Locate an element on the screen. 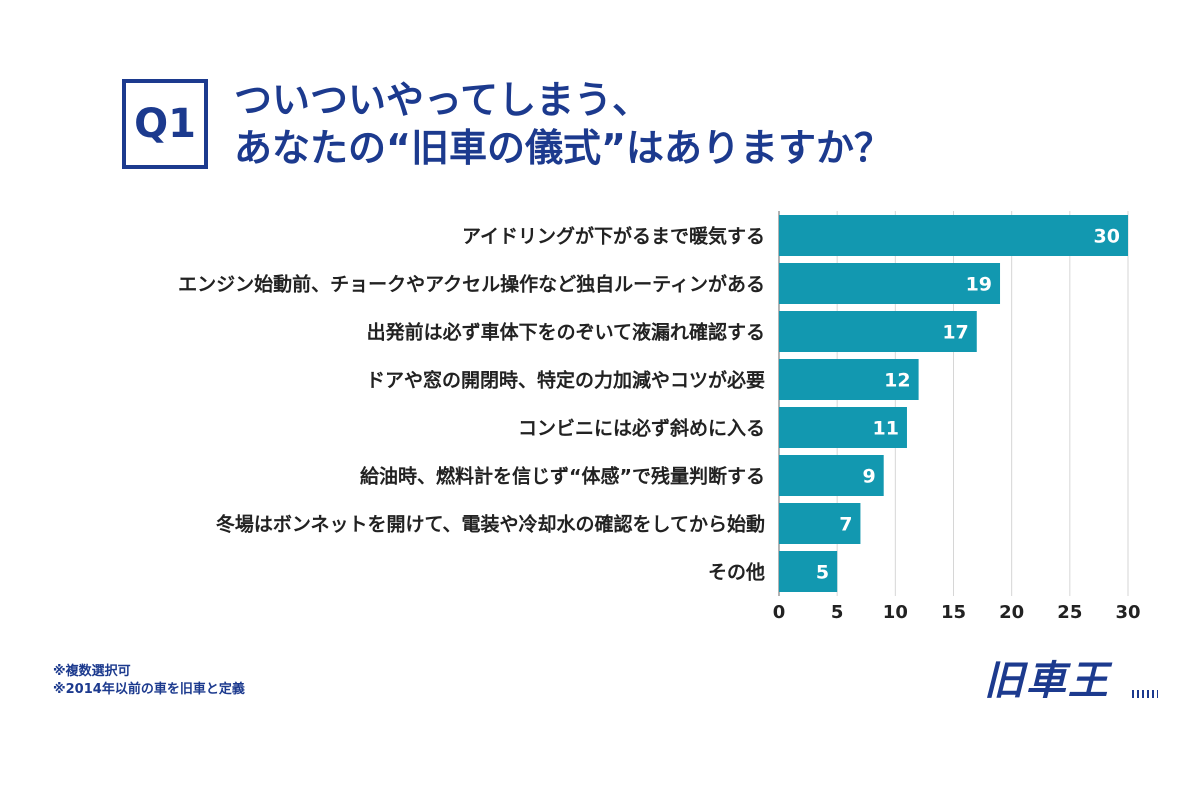 The height and width of the screenshot is (800, 1199). logo-text: 旧車王 is located at coordinates (1047, 681).